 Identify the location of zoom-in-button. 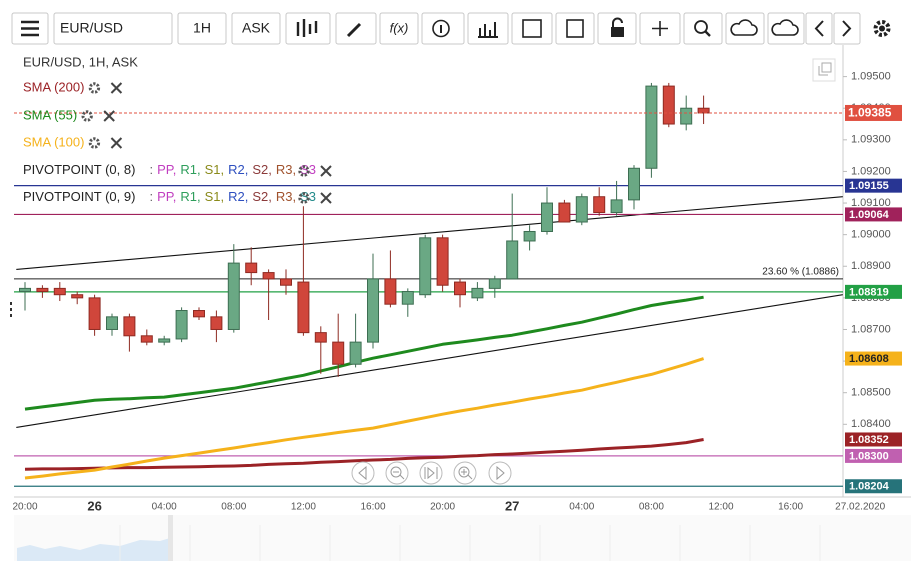
(465, 473).